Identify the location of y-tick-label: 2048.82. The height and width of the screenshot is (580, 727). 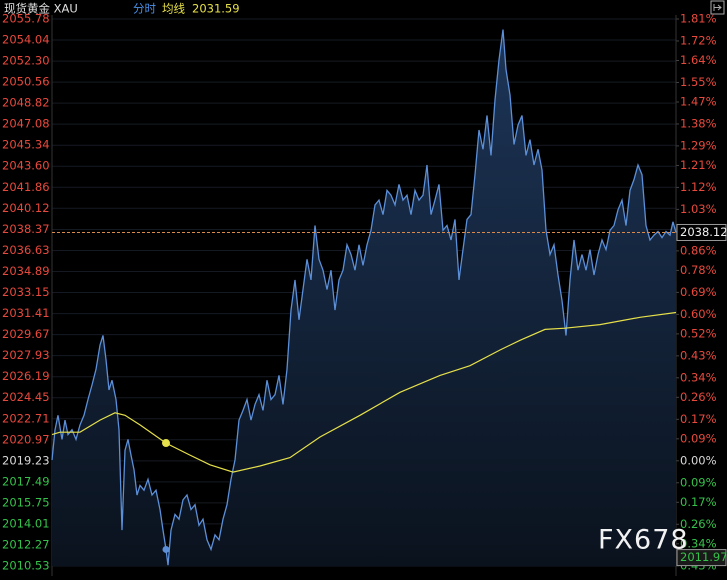
(26, 103).